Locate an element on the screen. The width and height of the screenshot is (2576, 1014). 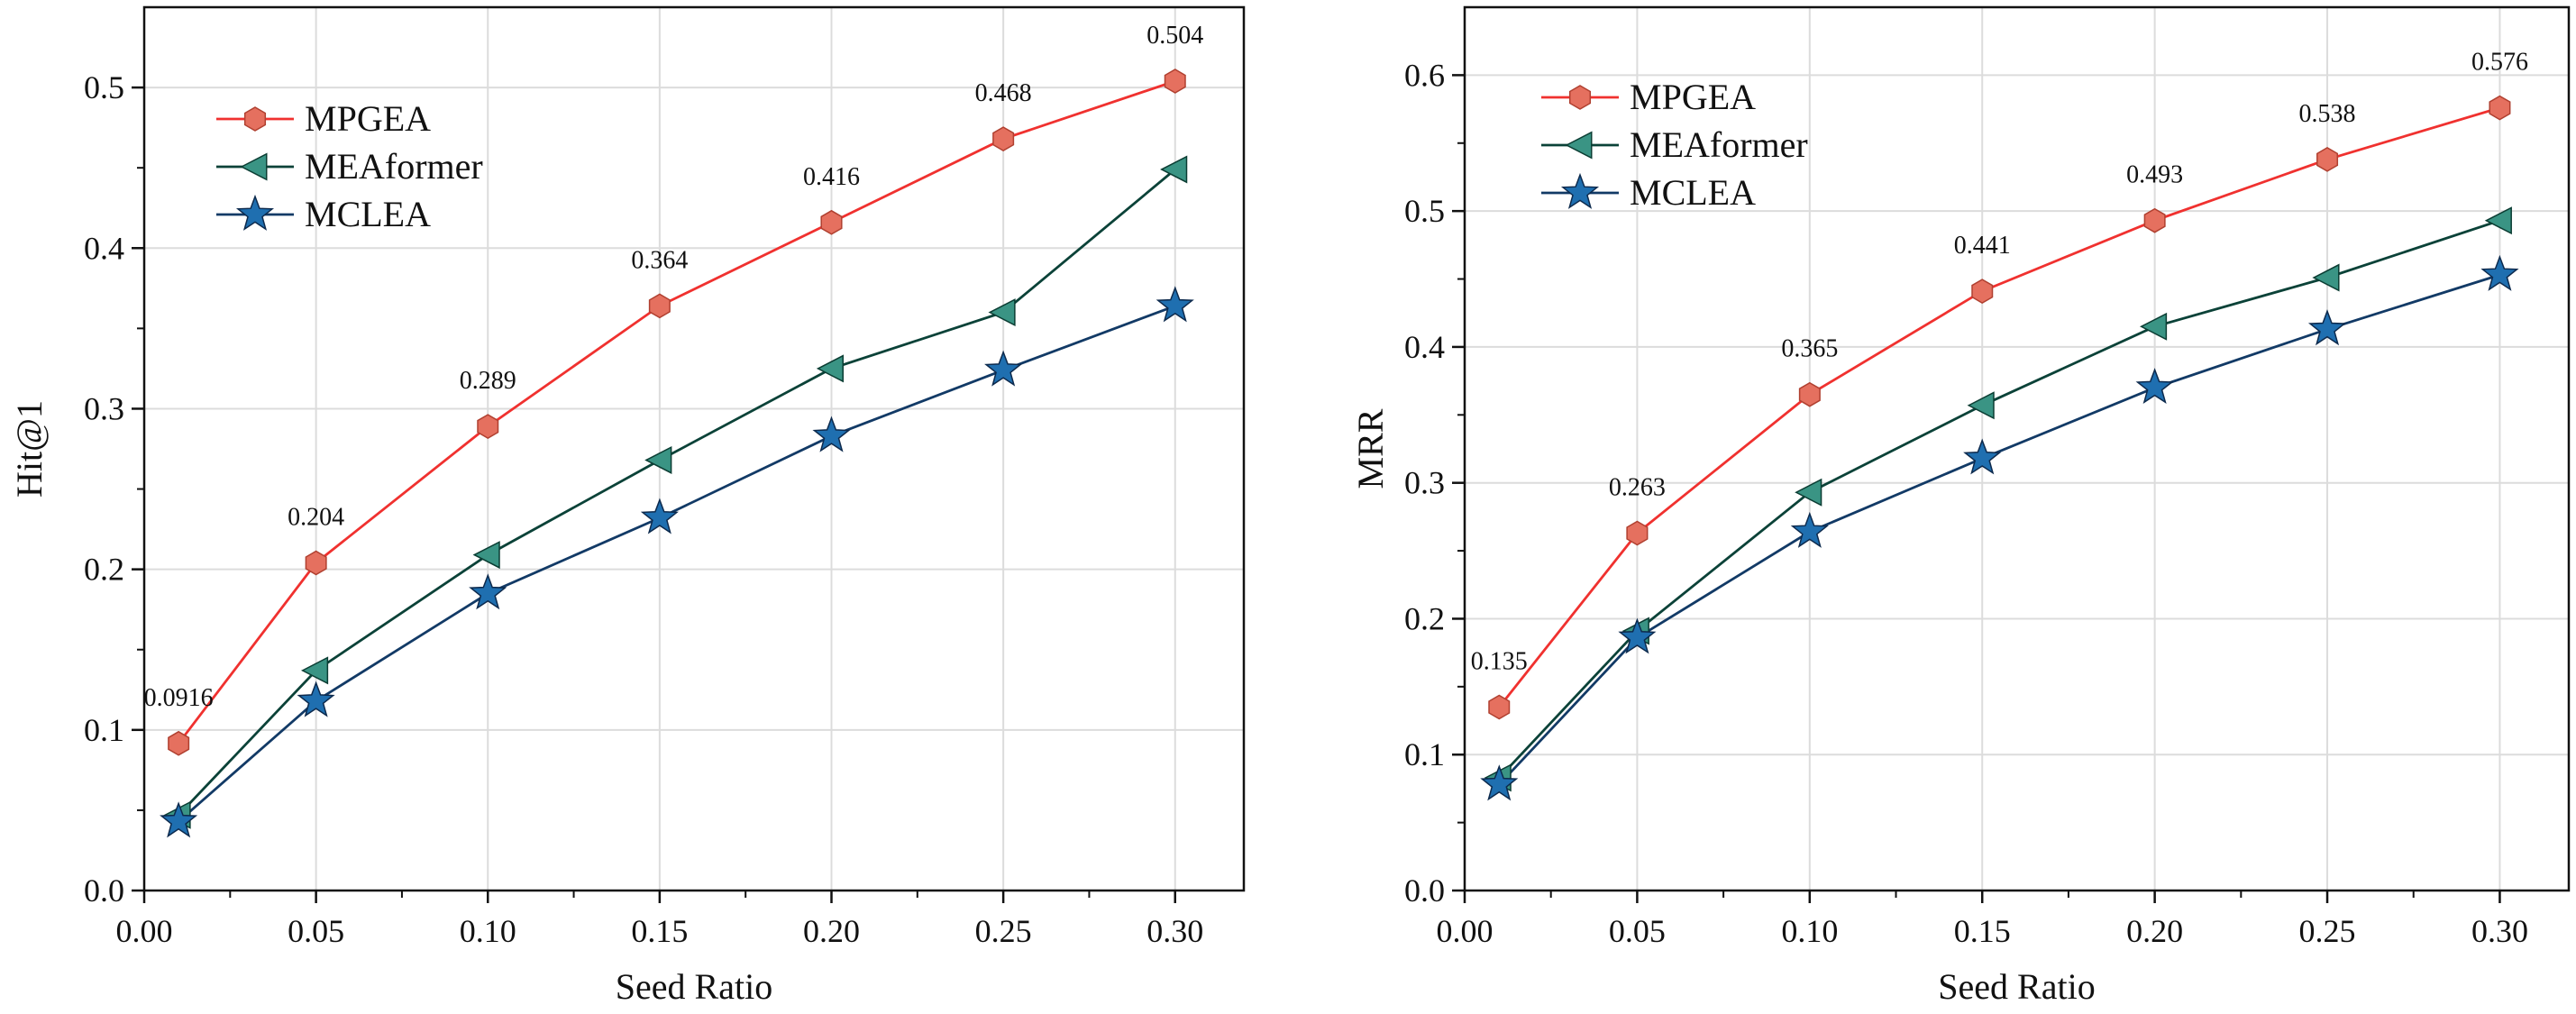
data-label: 0.468 is located at coordinates (1003, 93).